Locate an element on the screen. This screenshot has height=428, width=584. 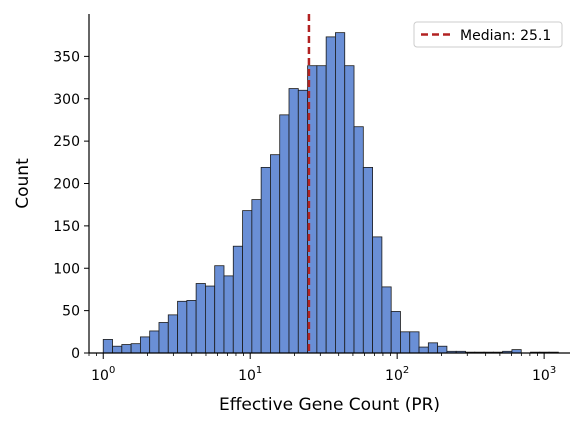
x-axis-ticks: 10⁰ 10¹ 10² 10³ is located at coordinates (322, 368).